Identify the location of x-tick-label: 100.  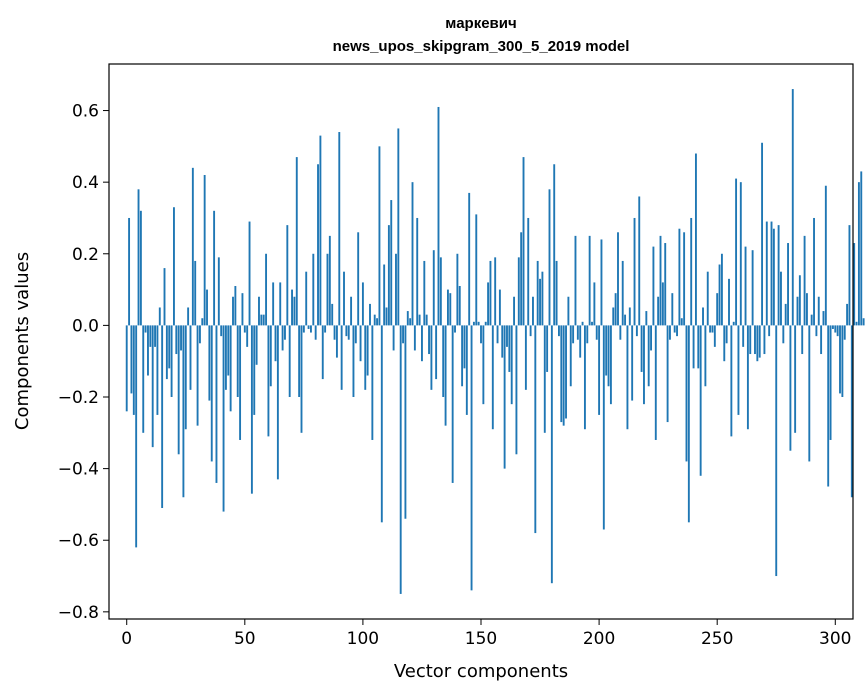
(363, 639).